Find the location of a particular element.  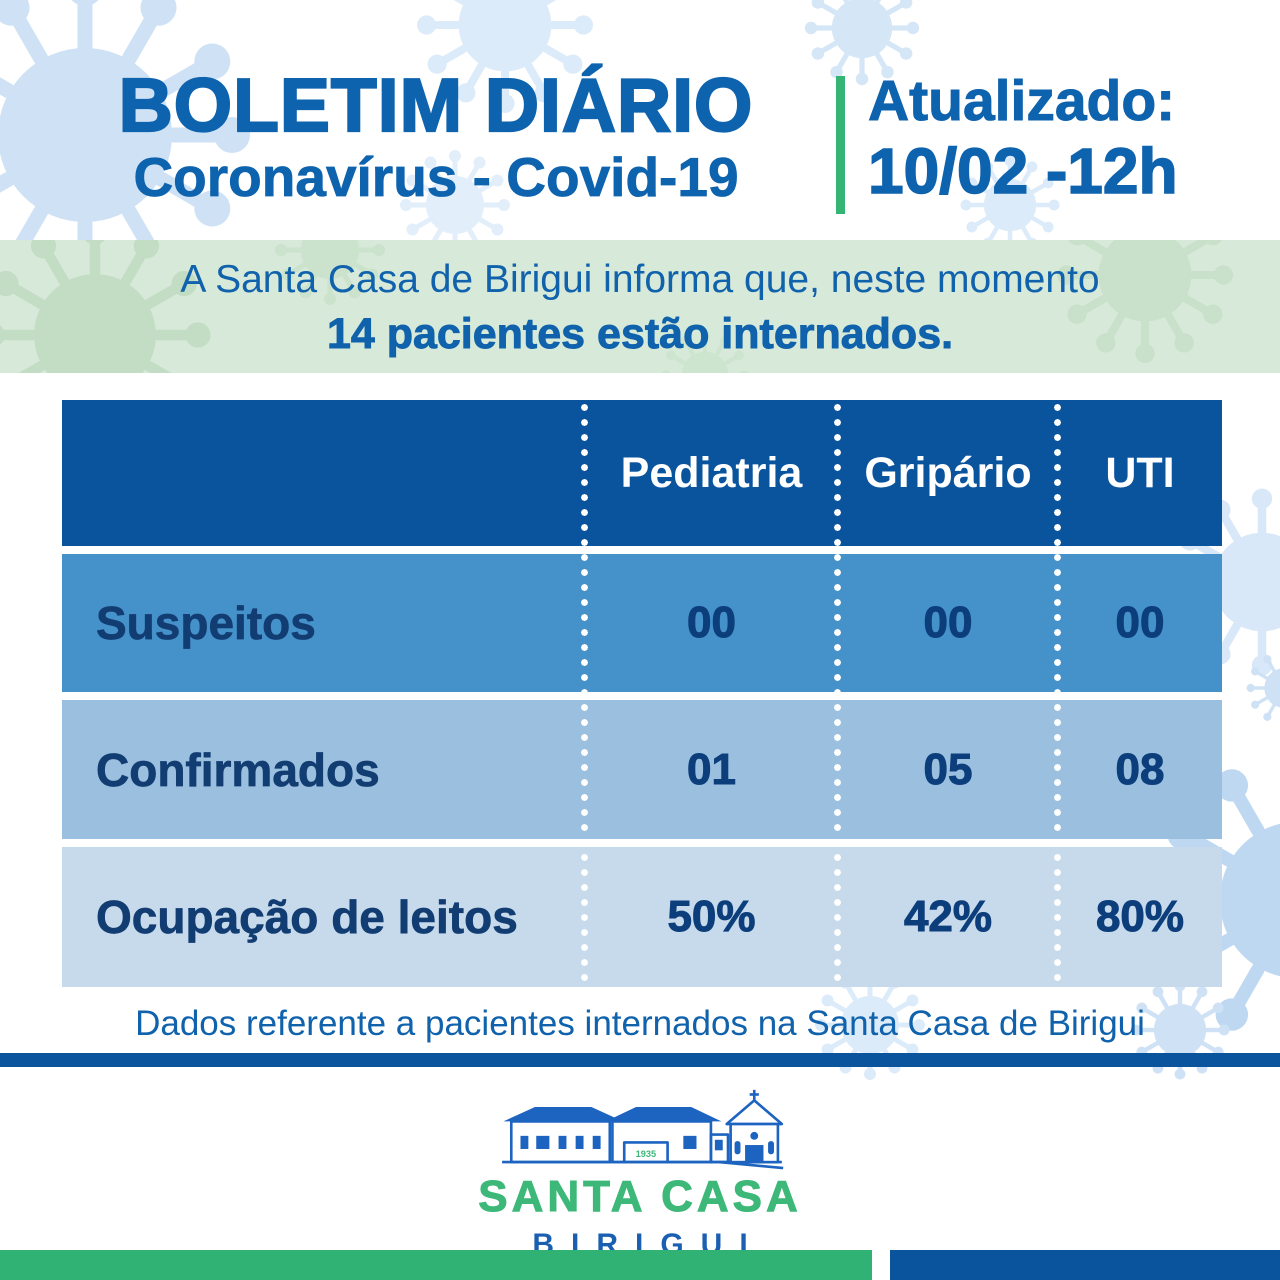

cell-suspeitos-uti: 00 is located at coordinates (1140, 623).